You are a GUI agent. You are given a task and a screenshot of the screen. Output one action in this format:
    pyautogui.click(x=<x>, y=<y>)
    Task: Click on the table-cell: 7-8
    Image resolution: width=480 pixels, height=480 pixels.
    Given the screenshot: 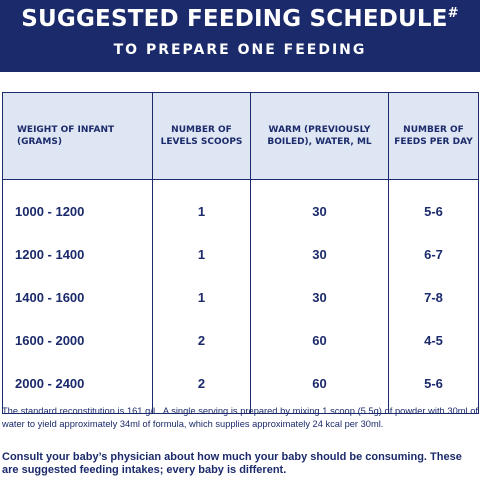 What is the action you would take?
    pyautogui.click(x=433, y=297)
    